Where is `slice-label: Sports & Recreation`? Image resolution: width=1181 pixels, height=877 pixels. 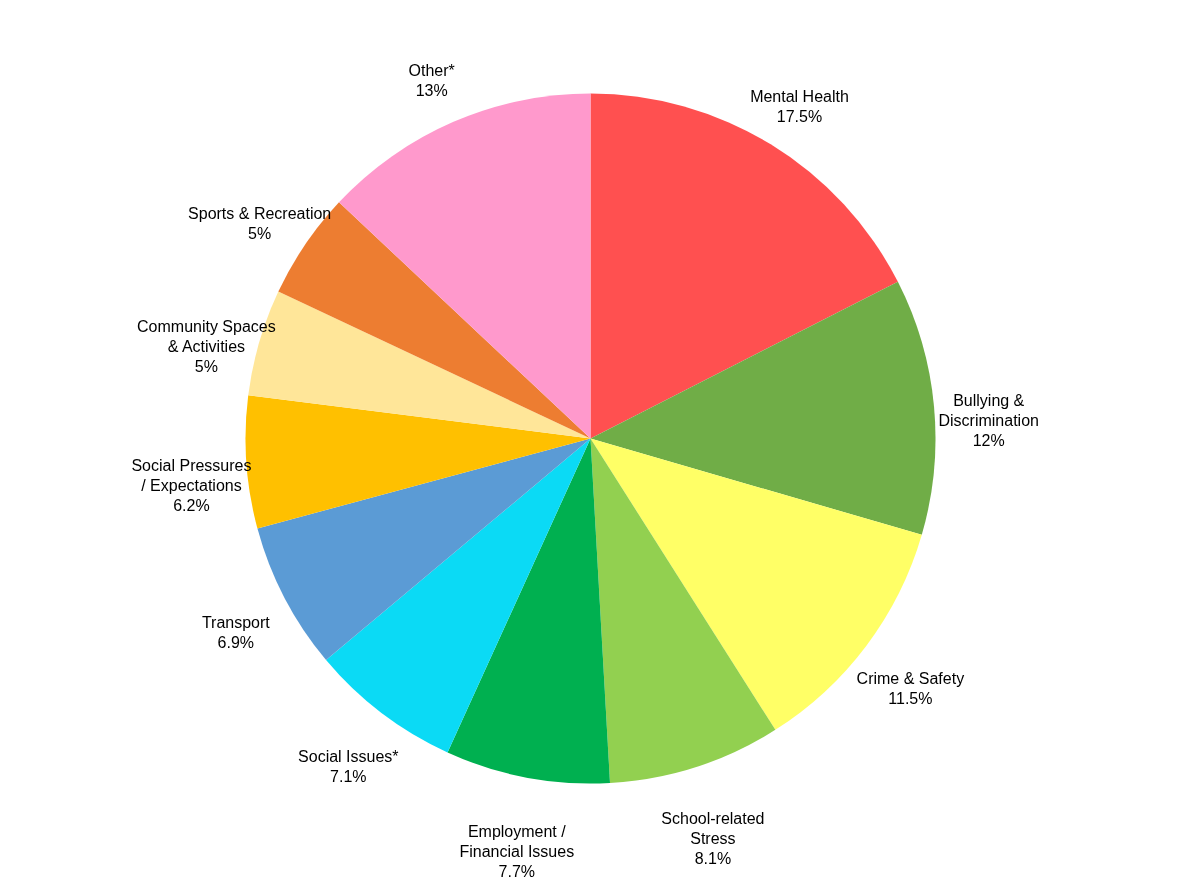 slice-label: Sports & Recreation is located at coordinates (260, 213).